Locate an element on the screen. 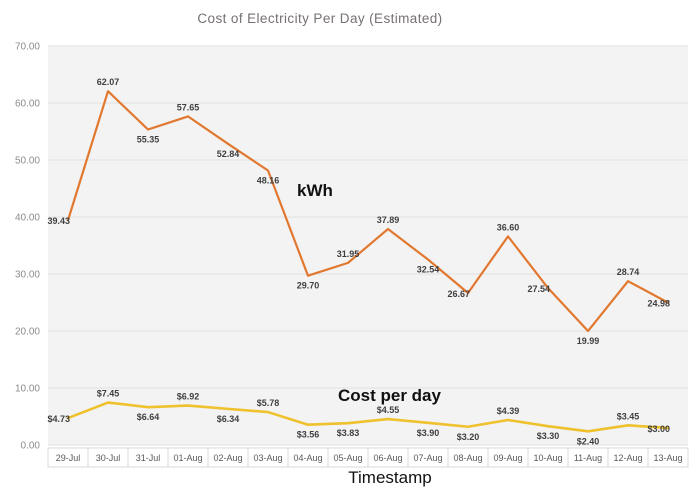 The height and width of the screenshot is (500, 695). data-label: 57.65 is located at coordinates (188, 107).